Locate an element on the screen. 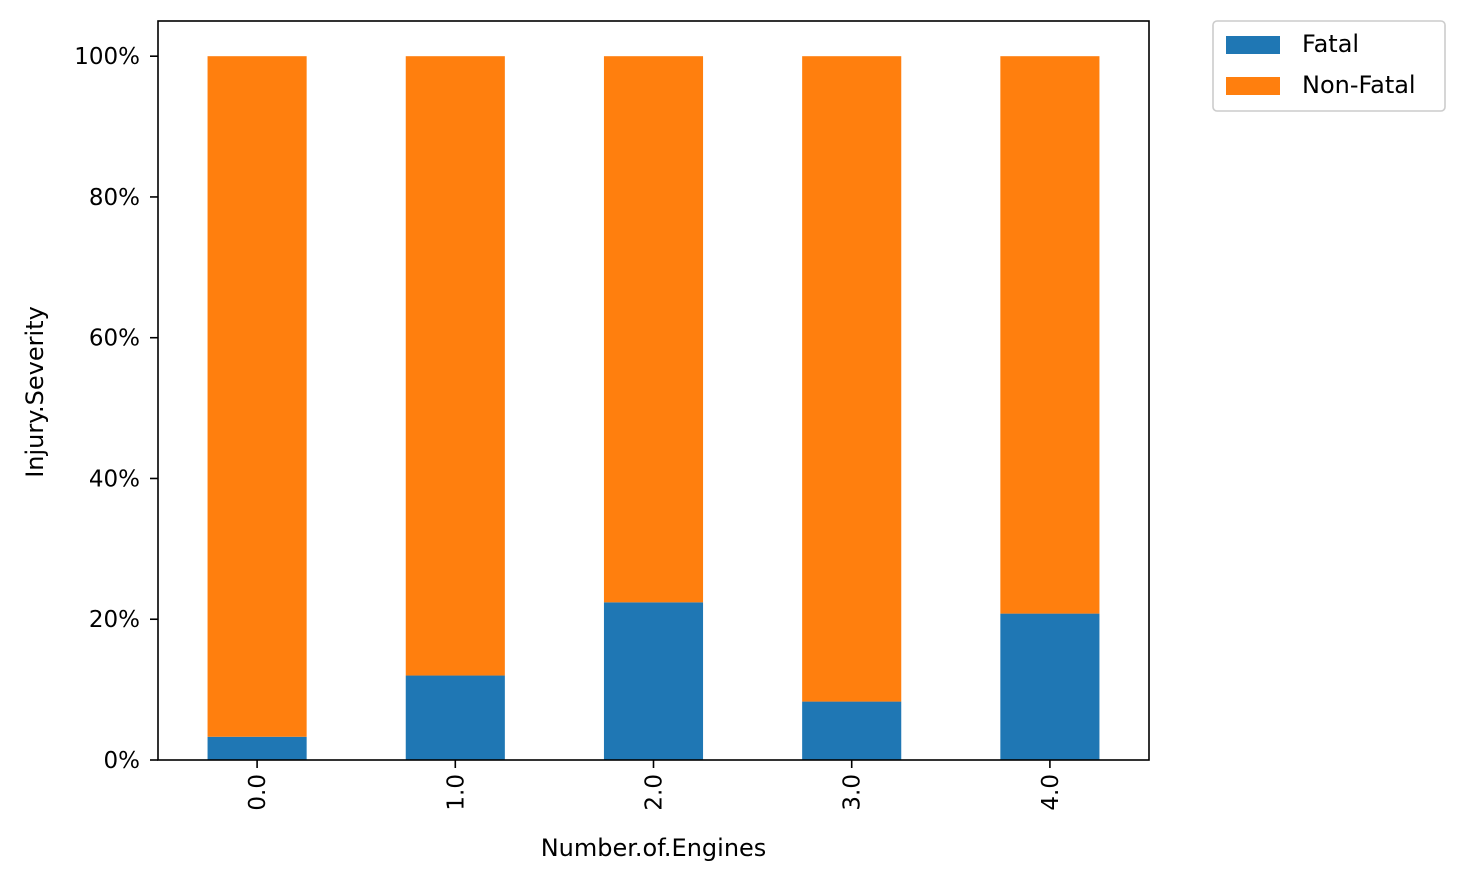 Image resolution: width=1464 pixels, height=887 pixels. x-tick-label: 2.0 is located at coordinates (655, 792).